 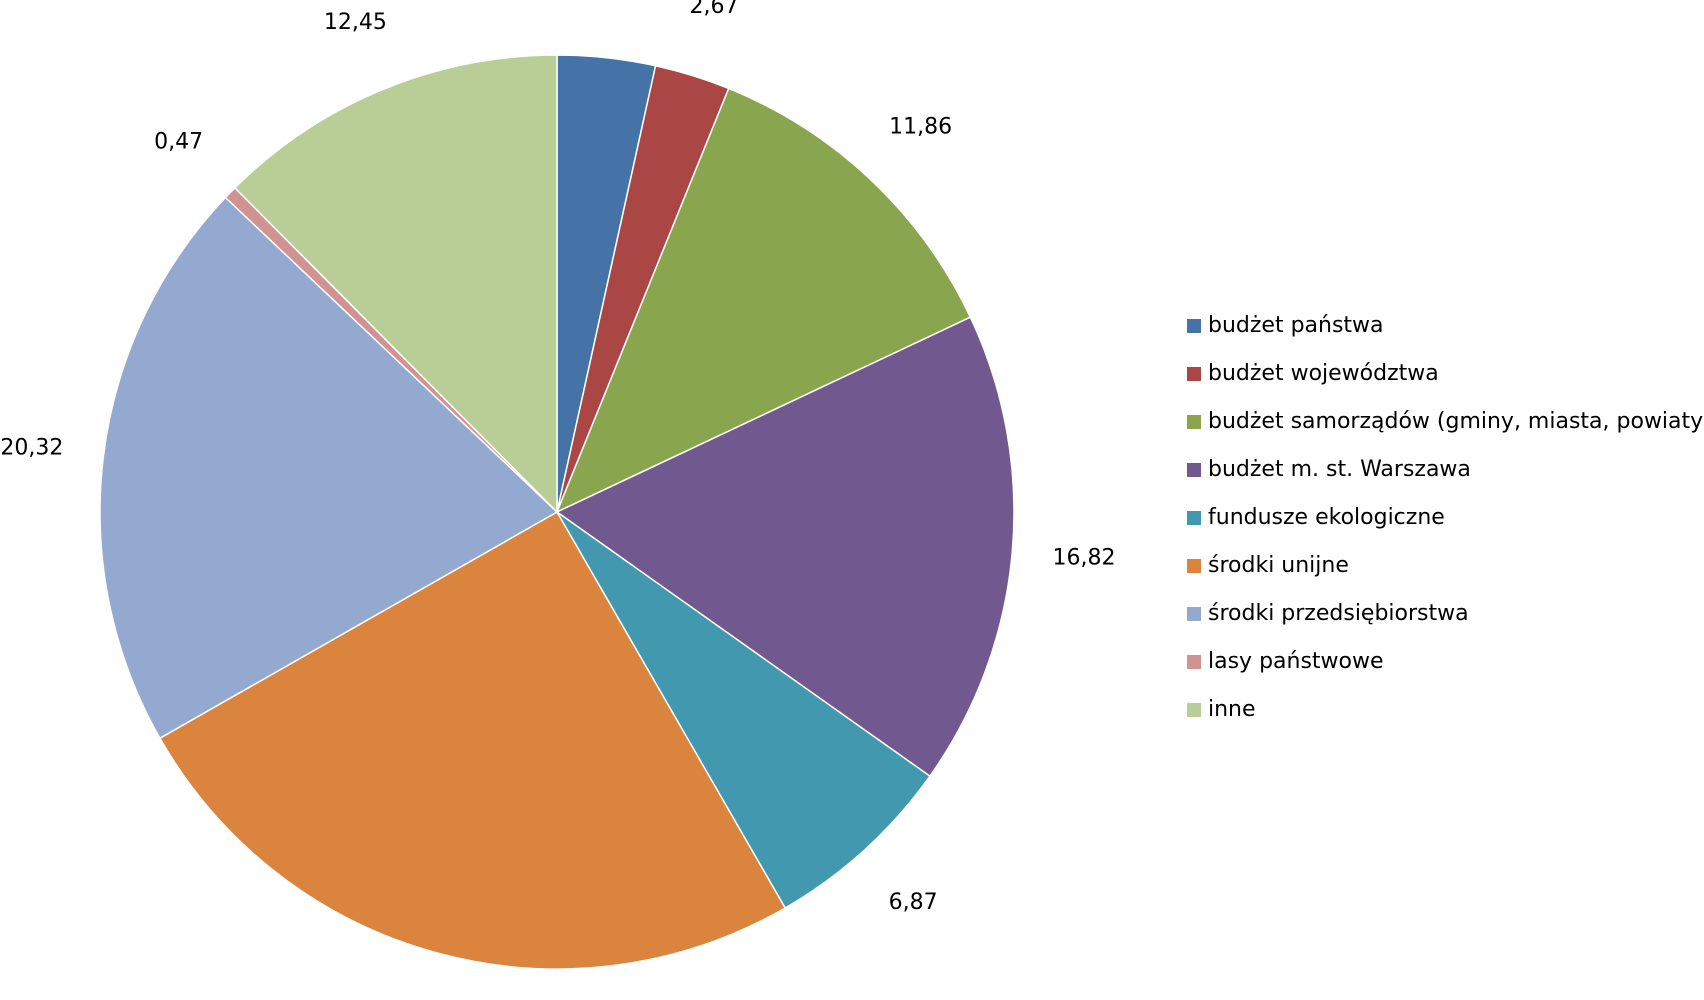 I want to click on legend-label: inne, so click(x=1232, y=709).